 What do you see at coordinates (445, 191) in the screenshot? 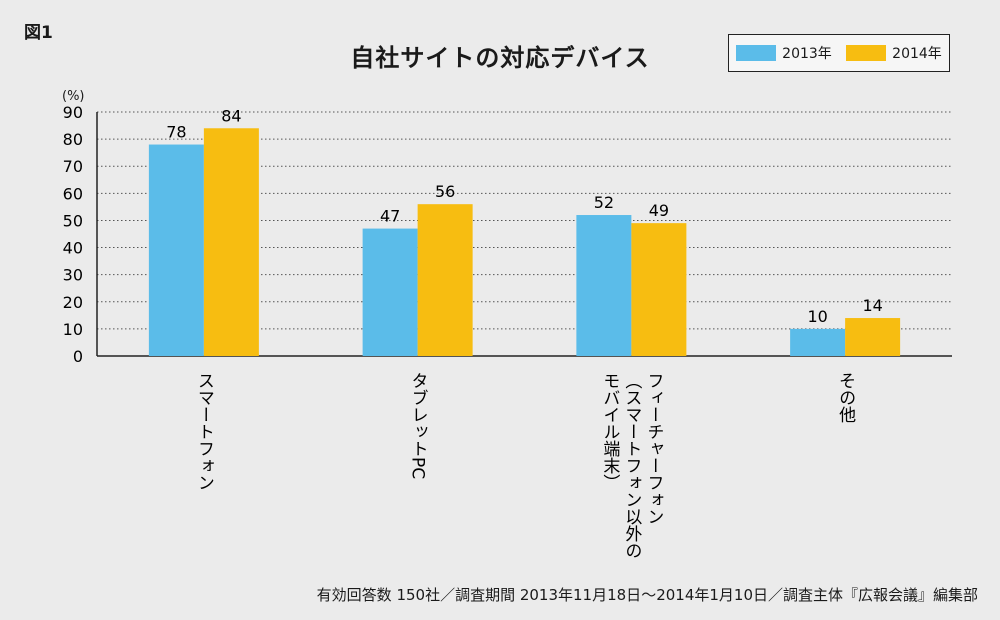
I see `data-label: 56` at bounding box center [445, 191].